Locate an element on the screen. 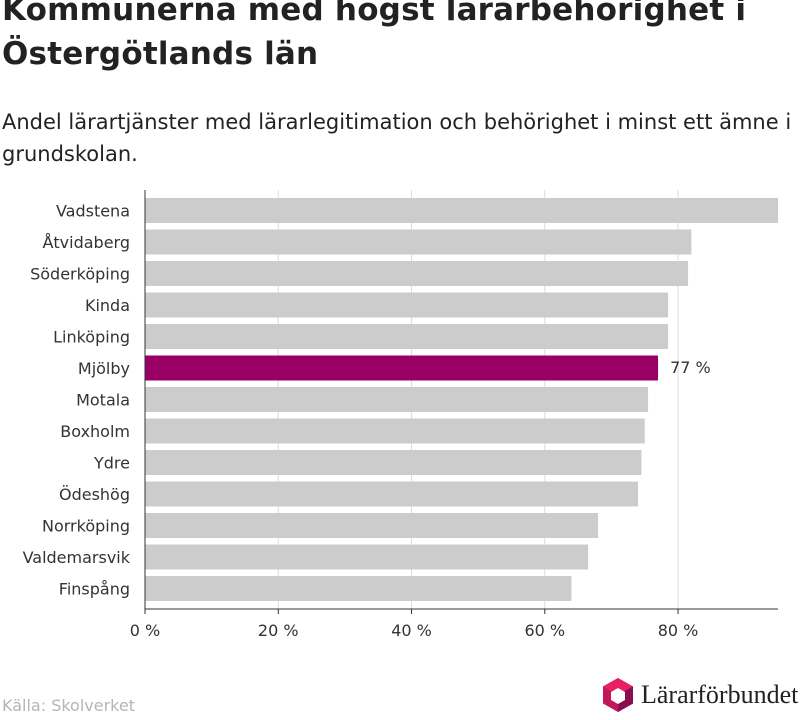 The width and height of the screenshot is (800, 720). logo-hexagon-icon is located at coordinates (618, 695).